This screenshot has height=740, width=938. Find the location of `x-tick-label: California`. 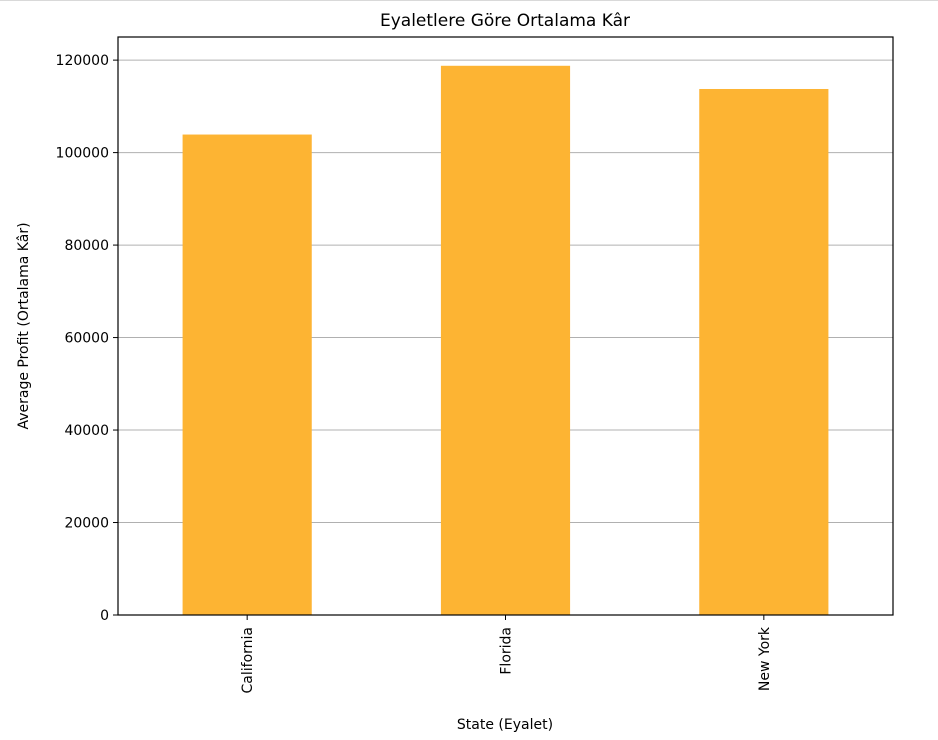

x-tick-label: California is located at coordinates (248, 660).